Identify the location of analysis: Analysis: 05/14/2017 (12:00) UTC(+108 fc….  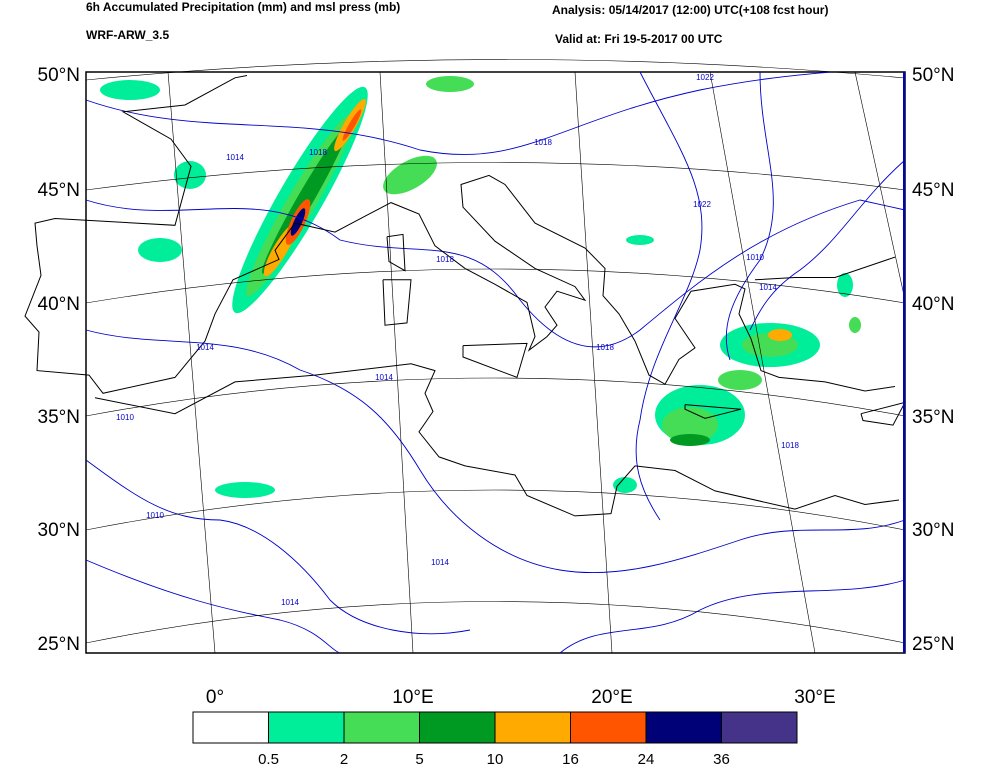
(690, 10).